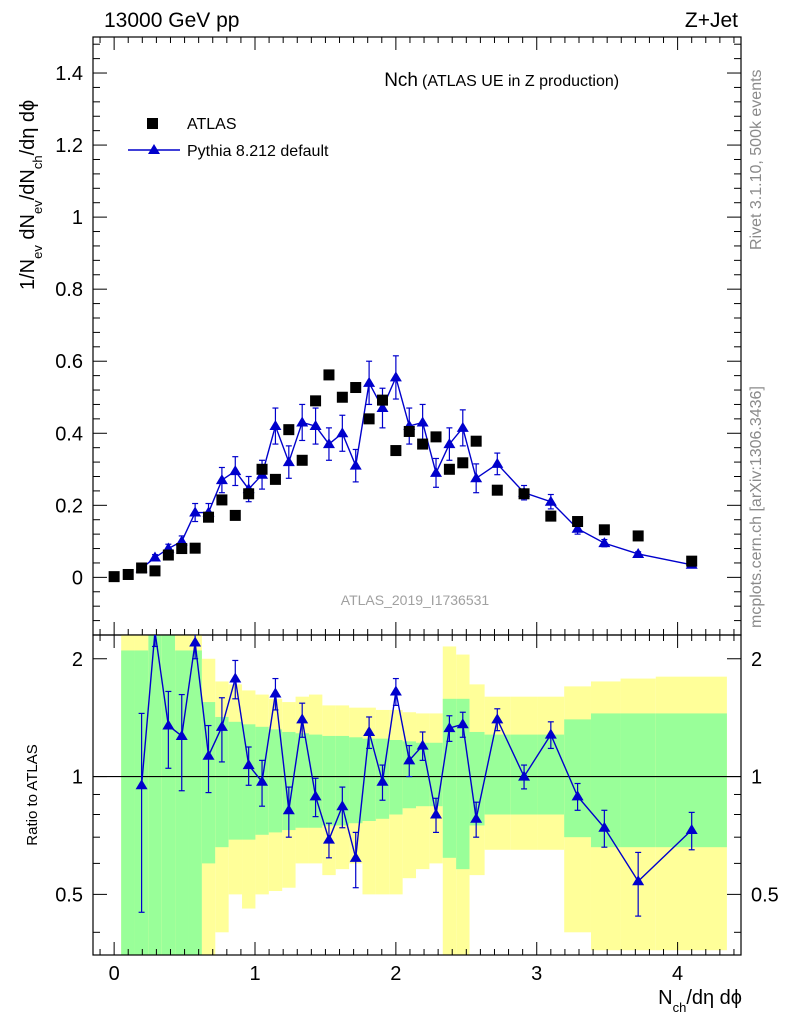 Image resolution: width=786 pixels, height=1024 pixels. What do you see at coordinates (114, 974) in the screenshot?
I see `x-tick-label: 0` at bounding box center [114, 974].